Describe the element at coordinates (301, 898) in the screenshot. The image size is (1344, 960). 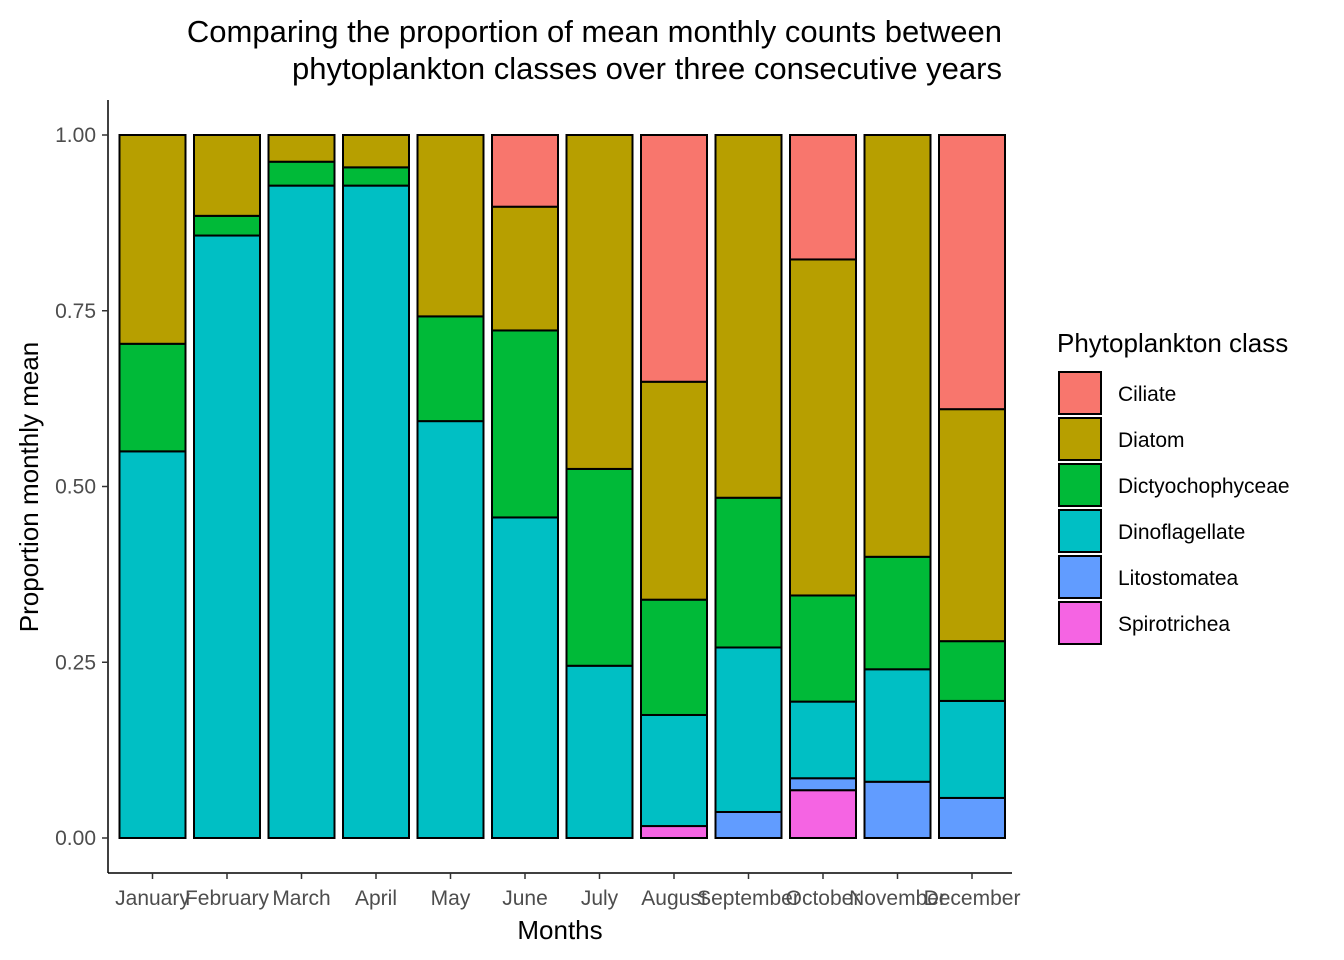
I see `x-tick-label: March` at that location.